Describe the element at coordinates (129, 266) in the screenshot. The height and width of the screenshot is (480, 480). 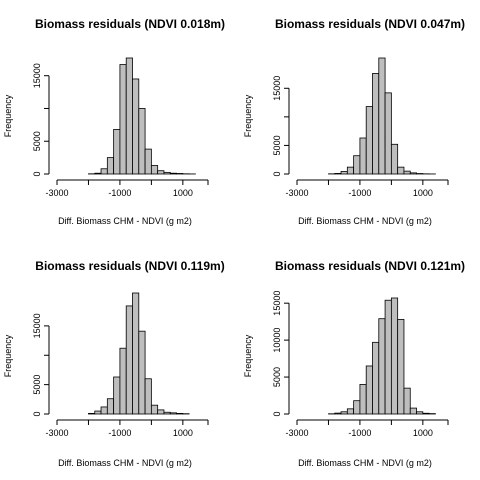
I see `panel-title: Biomass residuals (NDVI 0.119m)` at that location.